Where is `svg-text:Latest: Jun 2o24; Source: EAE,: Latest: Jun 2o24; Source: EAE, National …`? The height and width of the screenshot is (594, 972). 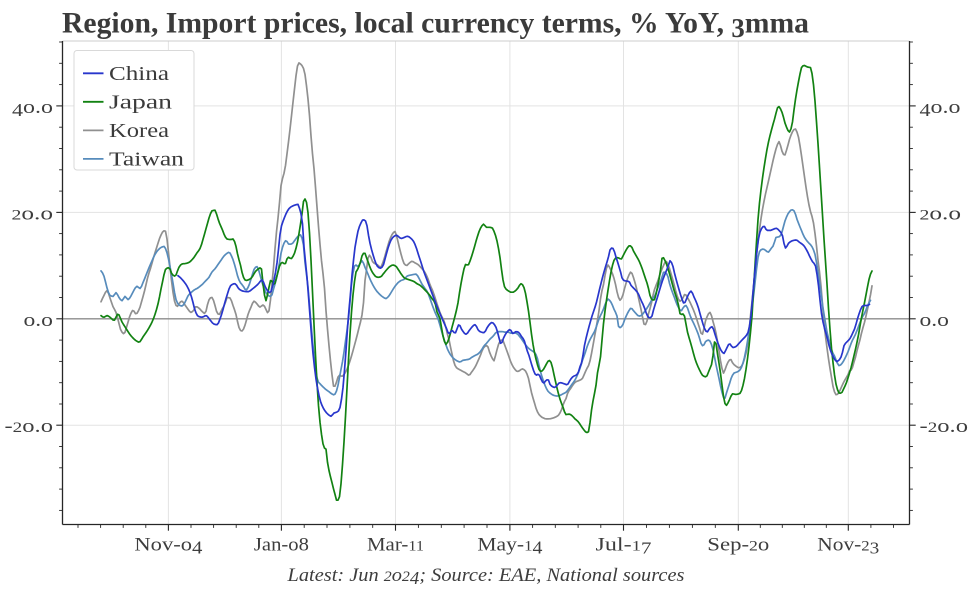 svg-text:Latest: Jun 2o24; Source: EAE,: Latest: Jun 2o24; Source: EAE, National … is located at coordinates (485, 576).